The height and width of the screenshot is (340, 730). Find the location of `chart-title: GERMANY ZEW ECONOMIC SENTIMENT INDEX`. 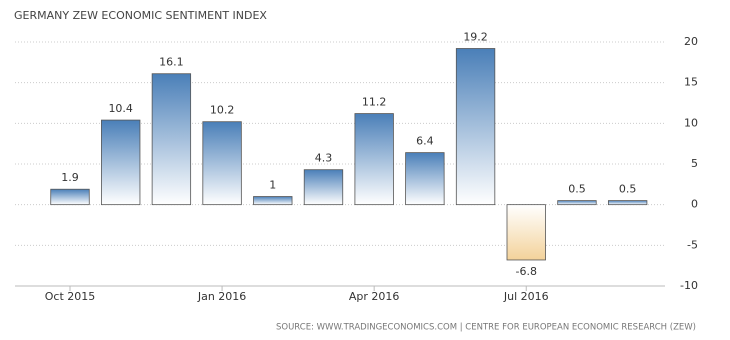

chart-title: GERMANY ZEW ECONOMIC SENTIMENT INDEX is located at coordinates (140, 15).